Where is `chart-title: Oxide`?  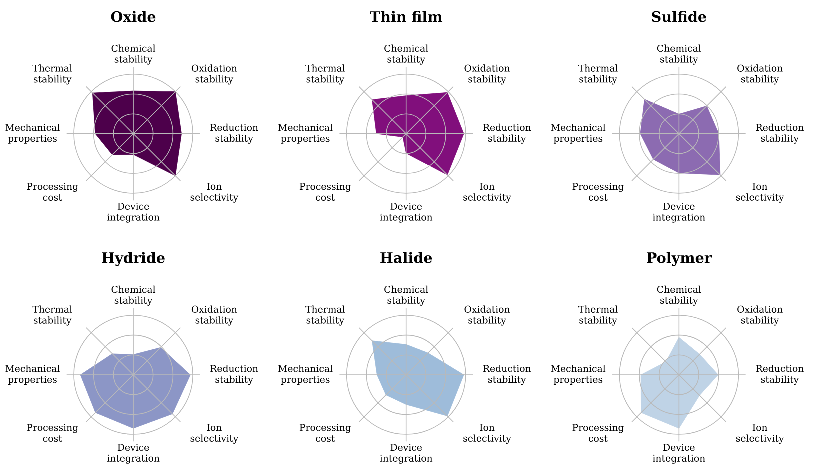 chart-title: Oxide is located at coordinates (133, 16).